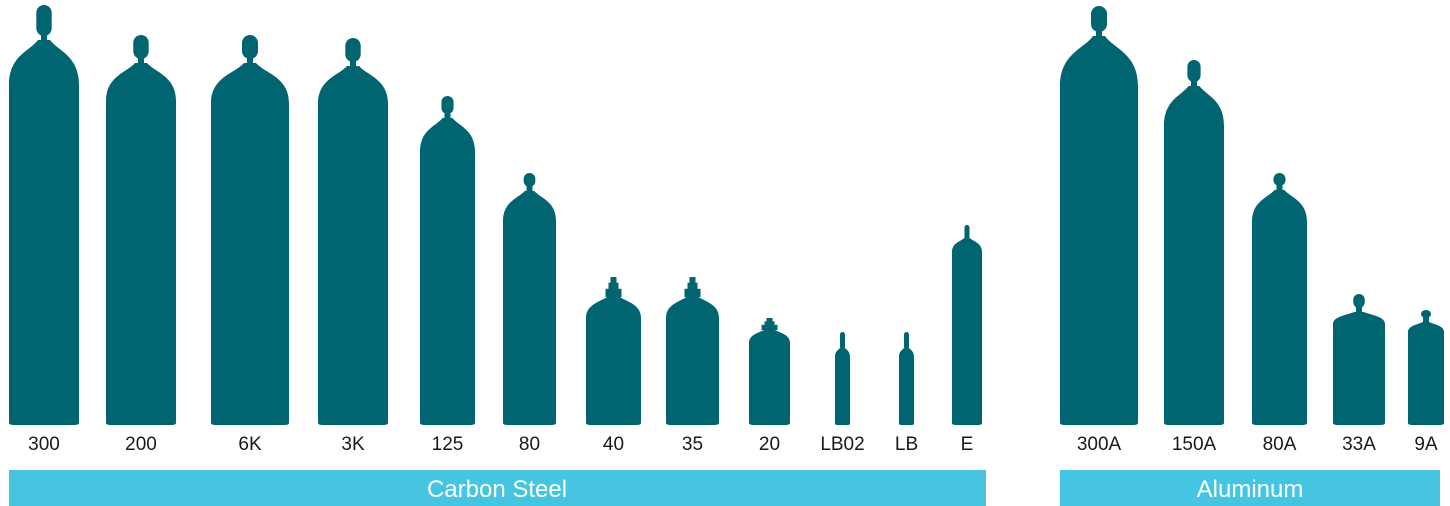 The image size is (1450, 506). I want to click on cylinder-300a, so click(1099, 215).